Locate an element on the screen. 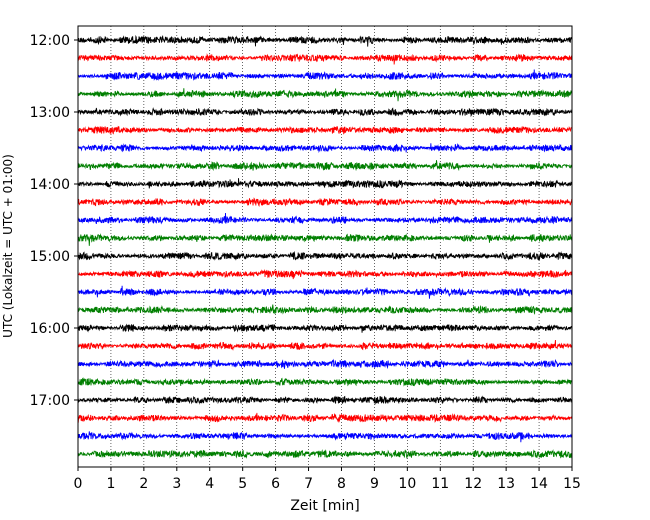  x-axis-title: Zeit [min] is located at coordinates (324, 506).